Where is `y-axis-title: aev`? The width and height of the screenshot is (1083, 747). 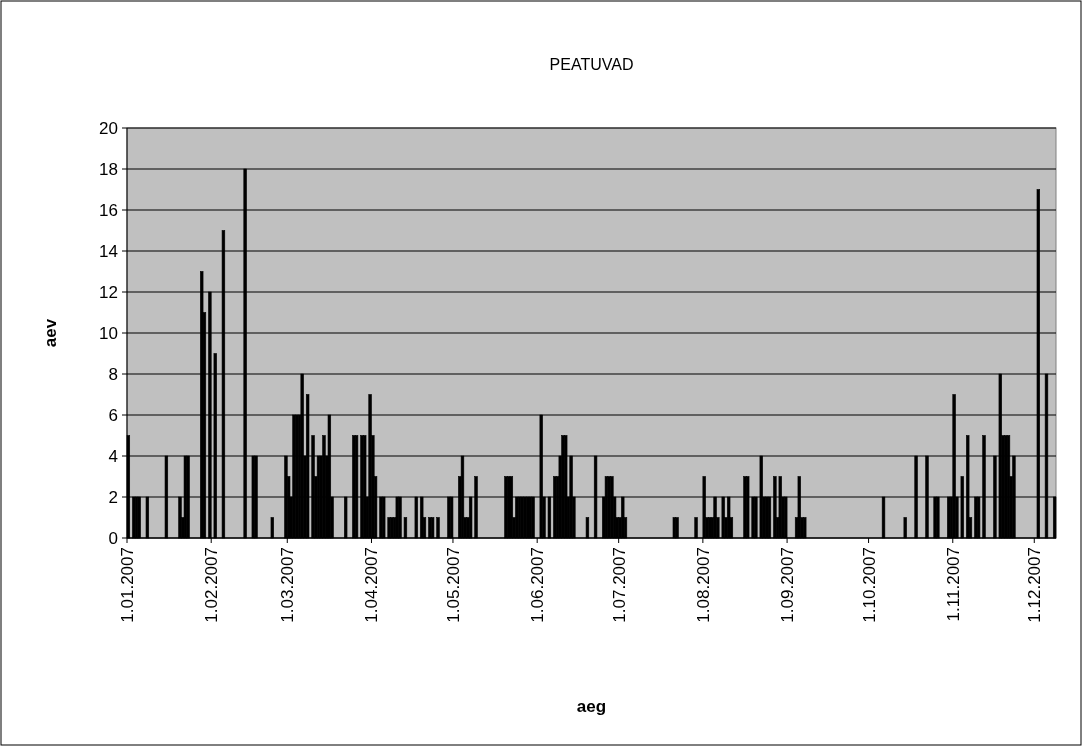
y-axis-title: aev is located at coordinates (50, 333).